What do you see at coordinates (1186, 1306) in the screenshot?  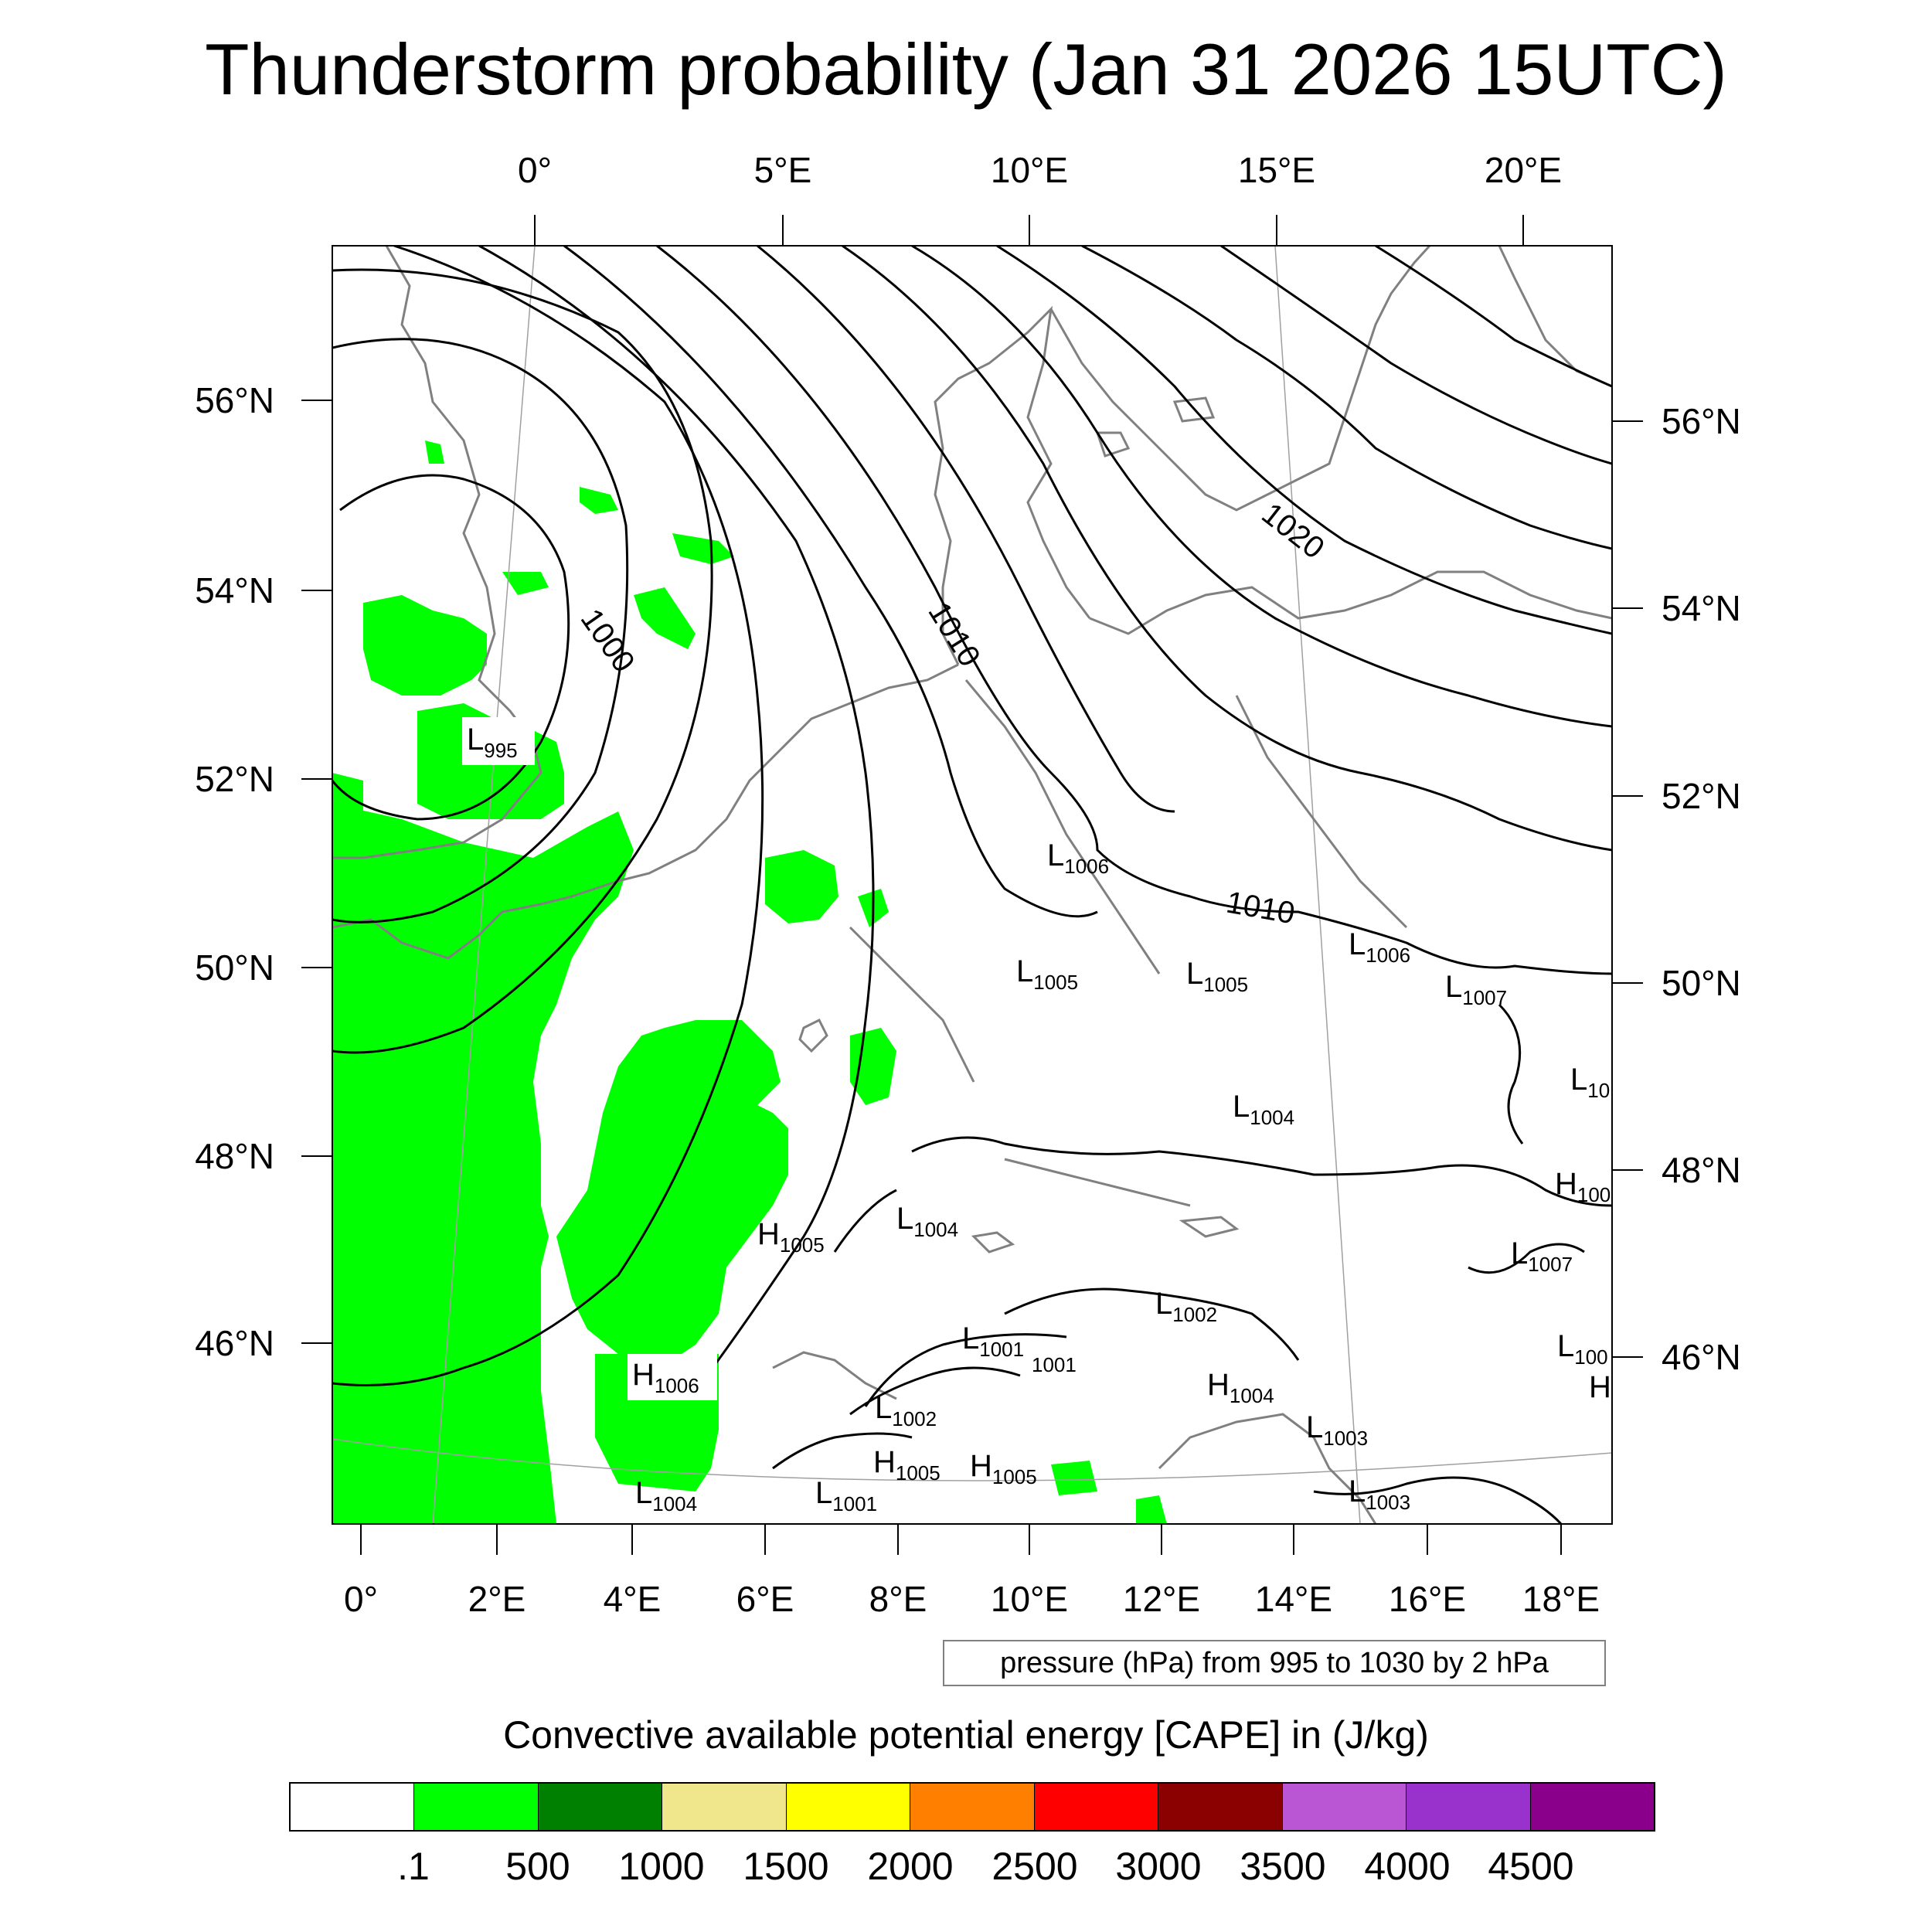 I see `center-low-1002-a: L1002` at bounding box center [1186, 1306].